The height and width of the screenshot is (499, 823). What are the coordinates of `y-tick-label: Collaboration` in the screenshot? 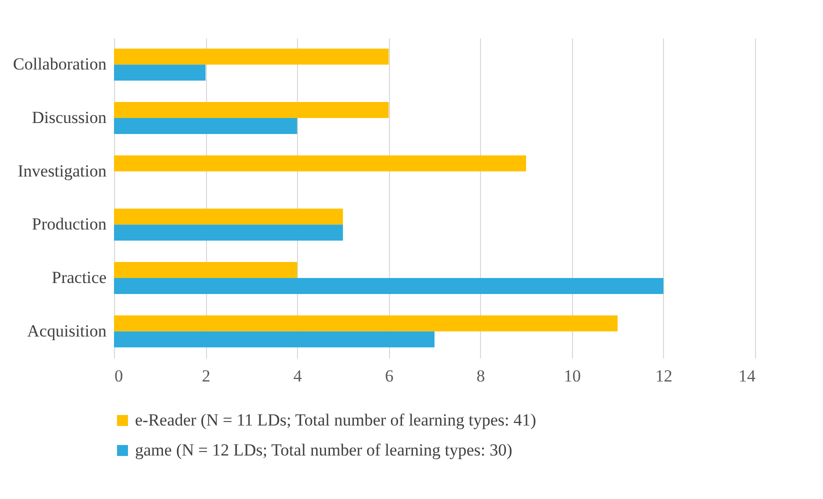 It's located at (60, 64).